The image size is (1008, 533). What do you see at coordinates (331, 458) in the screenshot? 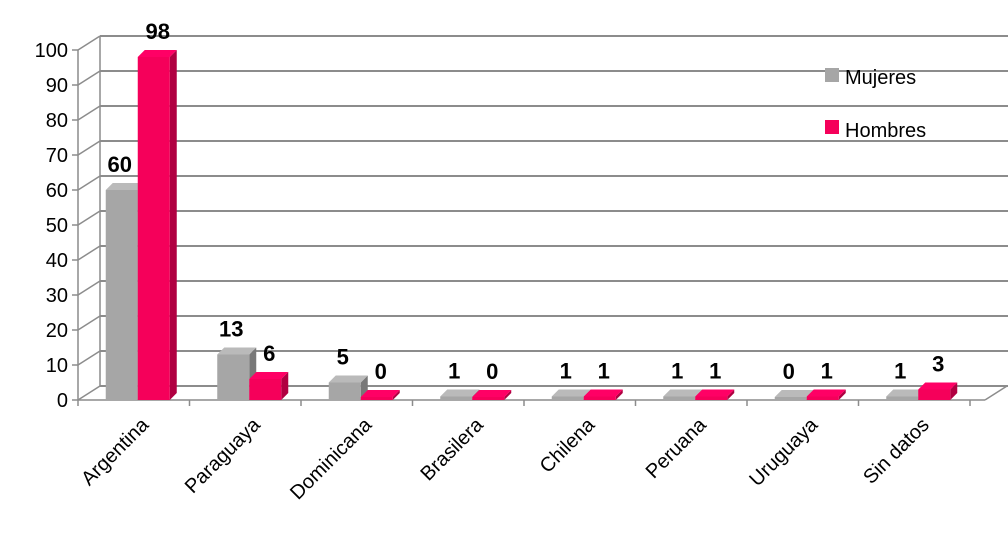
I see `category-label: Dominicana` at bounding box center [331, 458].